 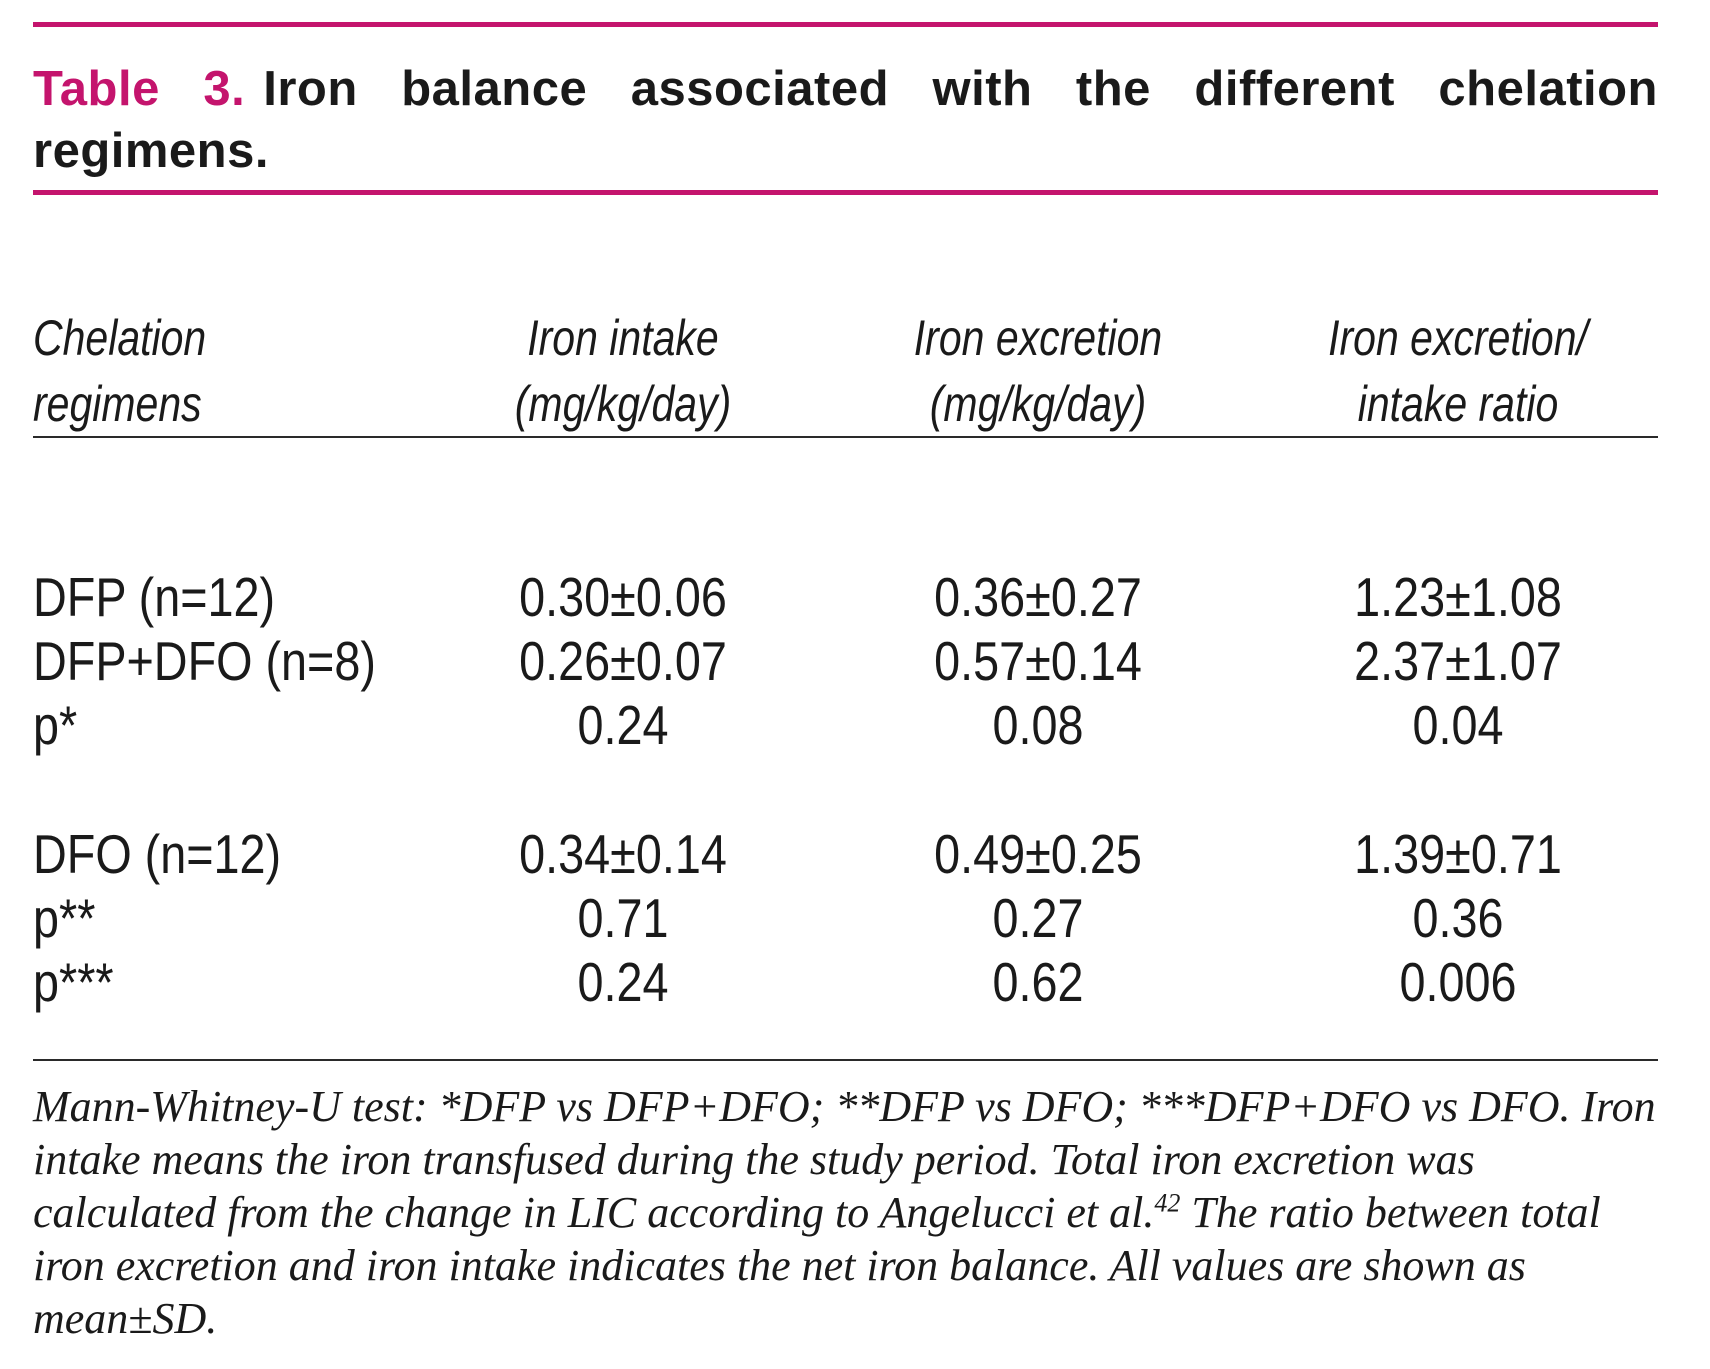 I want to click on cell-ratio: 1.39±0.71, so click(x=1458, y=854).